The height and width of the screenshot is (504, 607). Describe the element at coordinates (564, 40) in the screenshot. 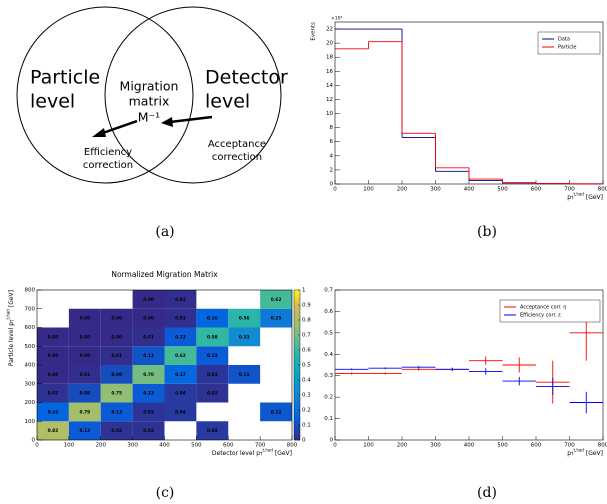

I see `legend-label: Data` at that location.